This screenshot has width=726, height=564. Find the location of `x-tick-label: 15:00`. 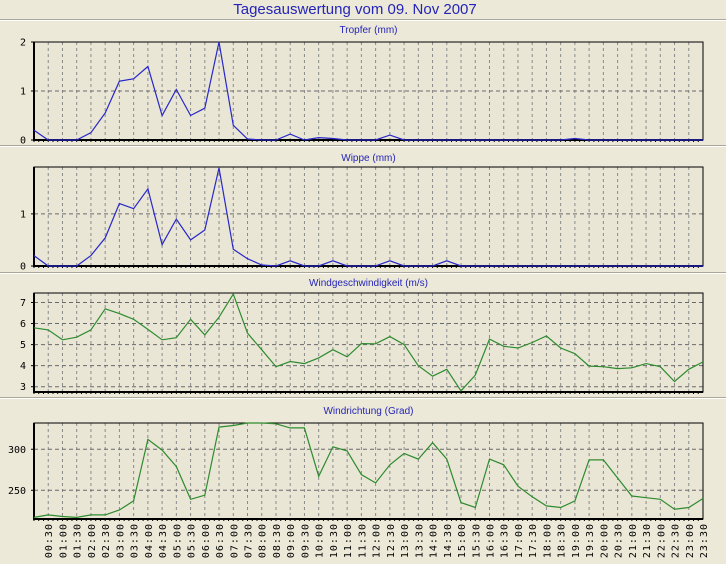

x-tick-label: 15:00 is located at coordinates (462, 540).